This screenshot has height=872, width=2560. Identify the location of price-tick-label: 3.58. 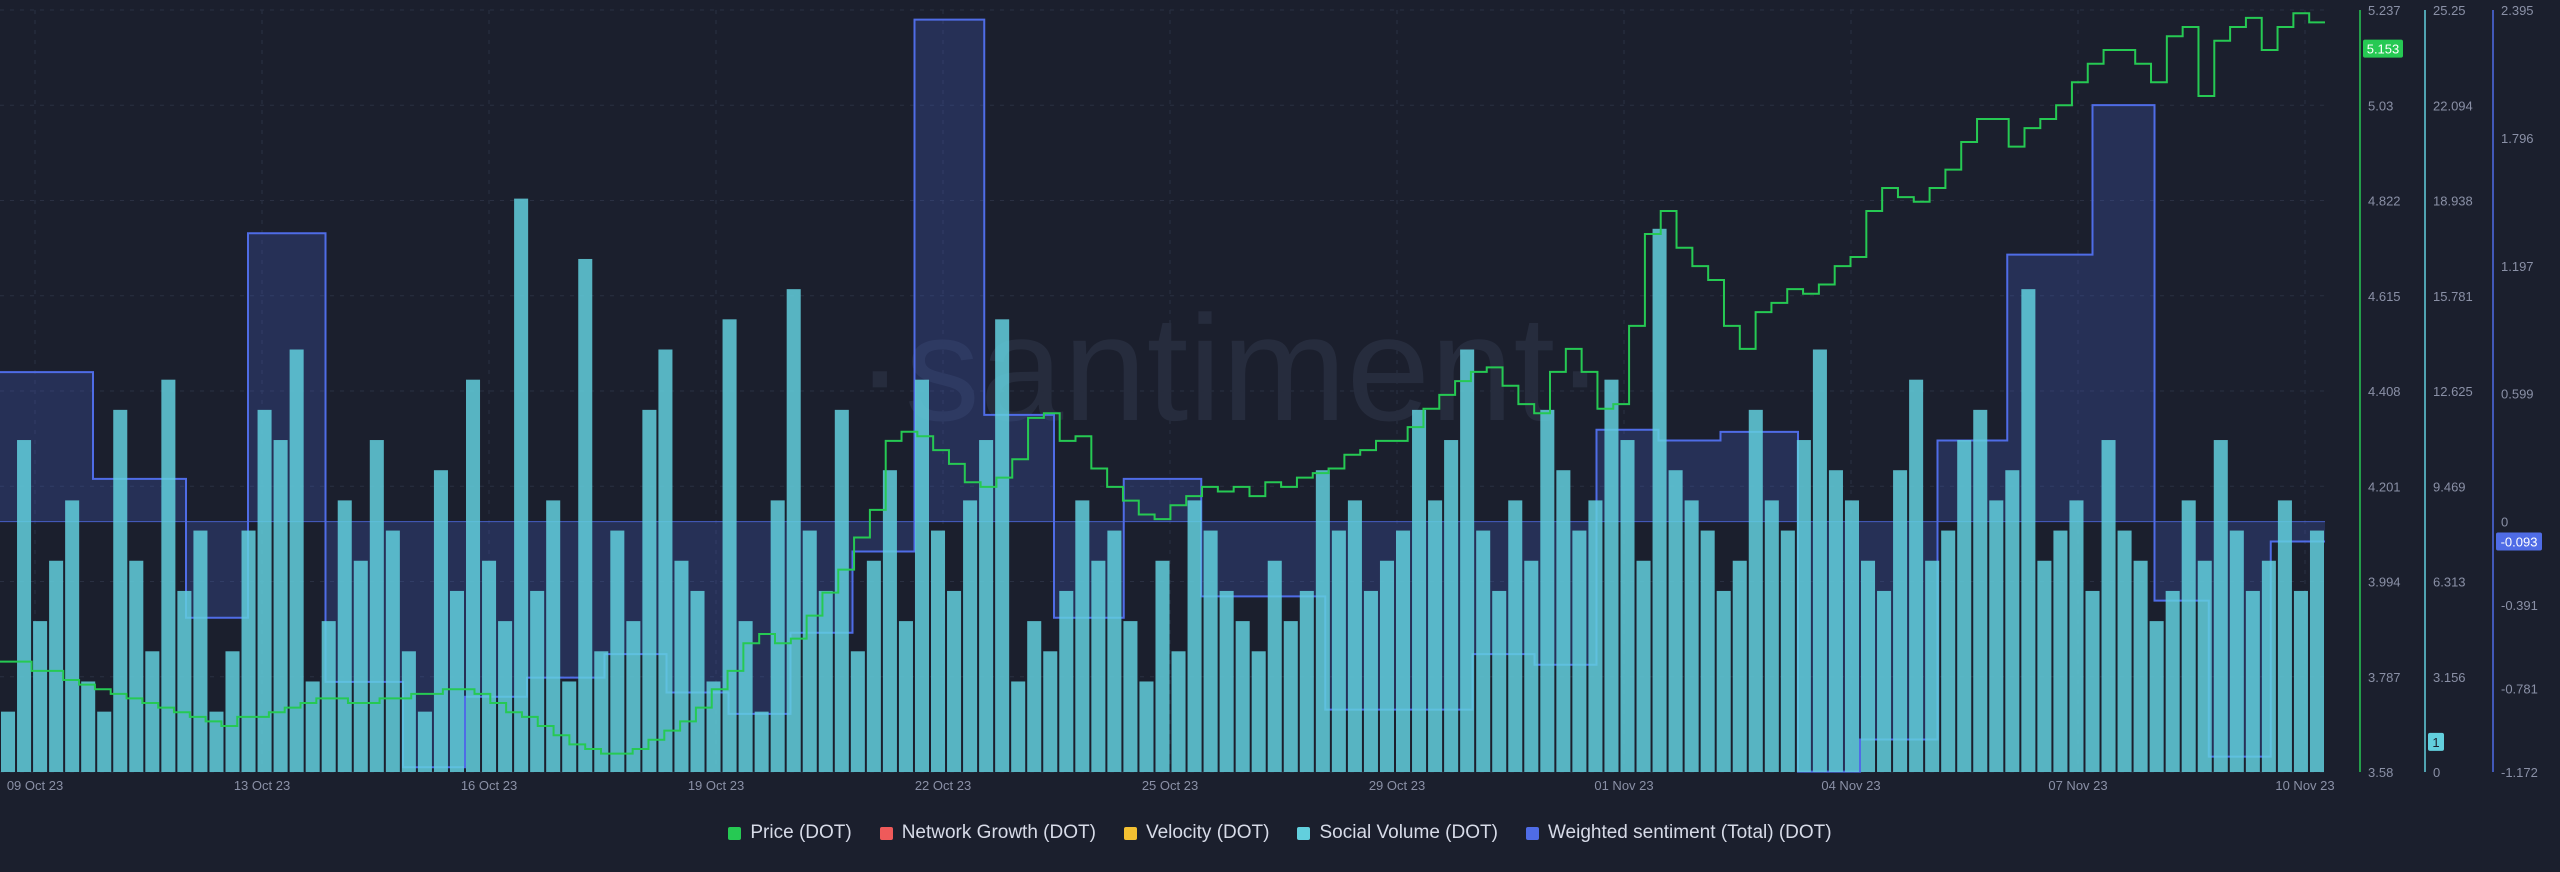
(2380, 772).